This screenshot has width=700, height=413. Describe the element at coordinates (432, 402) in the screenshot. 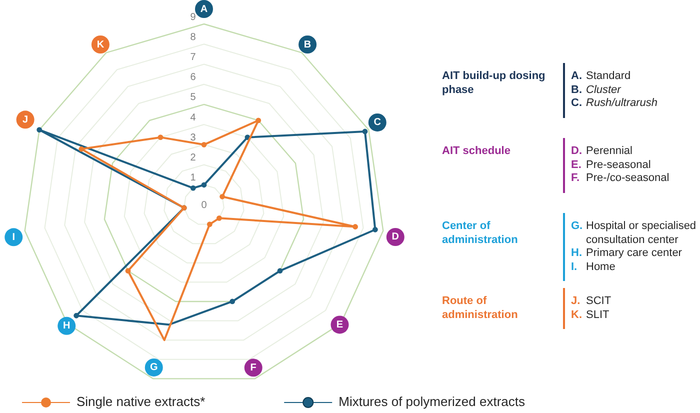

I see `legend-label: Mixtures of polymerized extracts` at that location.